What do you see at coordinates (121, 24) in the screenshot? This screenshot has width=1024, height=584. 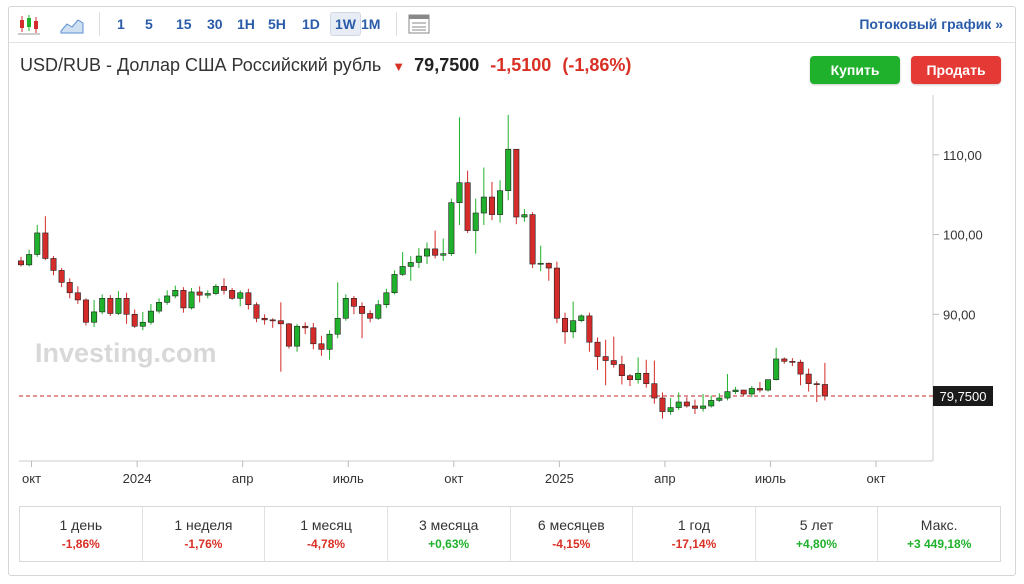 I see `timeframe-1: 1` at bounding box center [121, 24].